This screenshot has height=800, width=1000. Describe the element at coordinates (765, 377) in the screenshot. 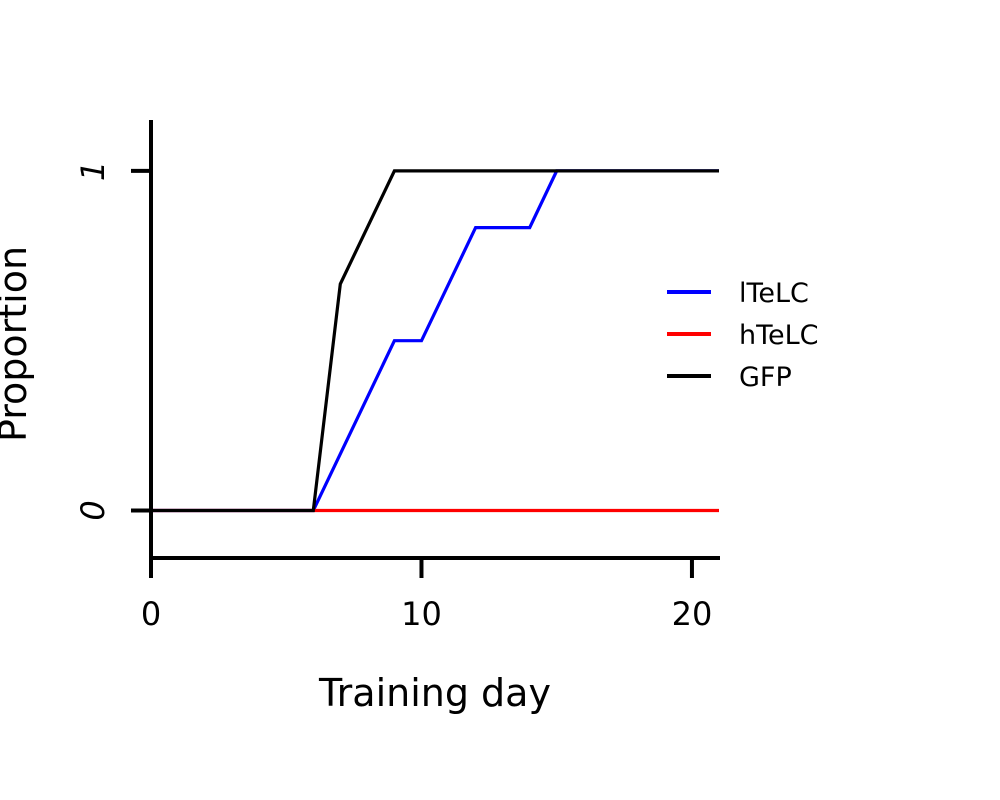

I see `legend-label-GFP: GFP` at that location.